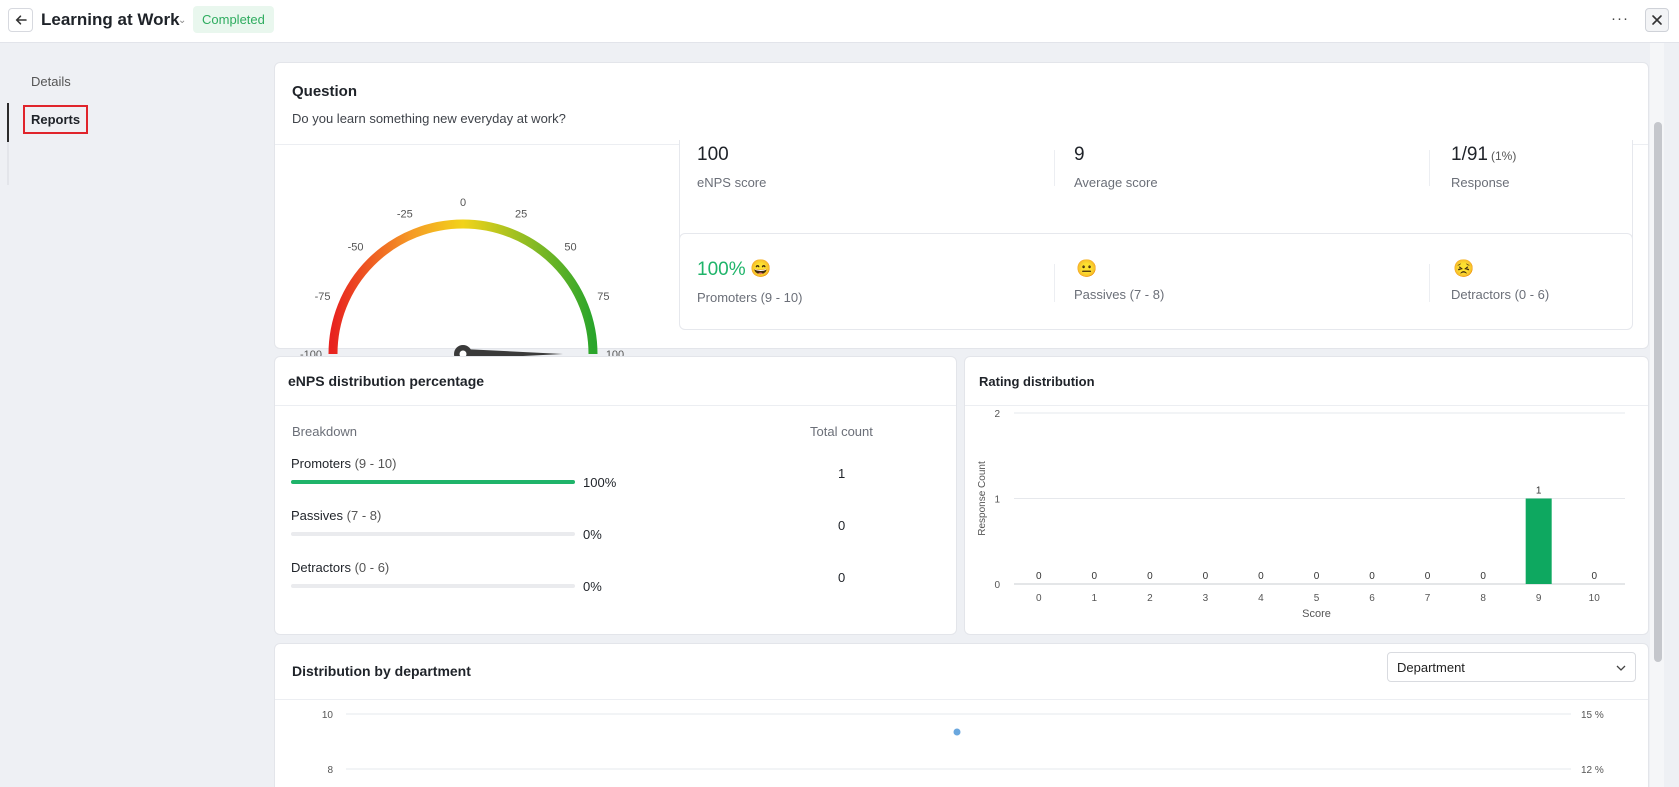 This screenshot has width=1679, height=787. What do you see at coordinates (1317, 598) in the screenshot?
I see `rating-x-tick: 5` at bounding box center [1317, 598].